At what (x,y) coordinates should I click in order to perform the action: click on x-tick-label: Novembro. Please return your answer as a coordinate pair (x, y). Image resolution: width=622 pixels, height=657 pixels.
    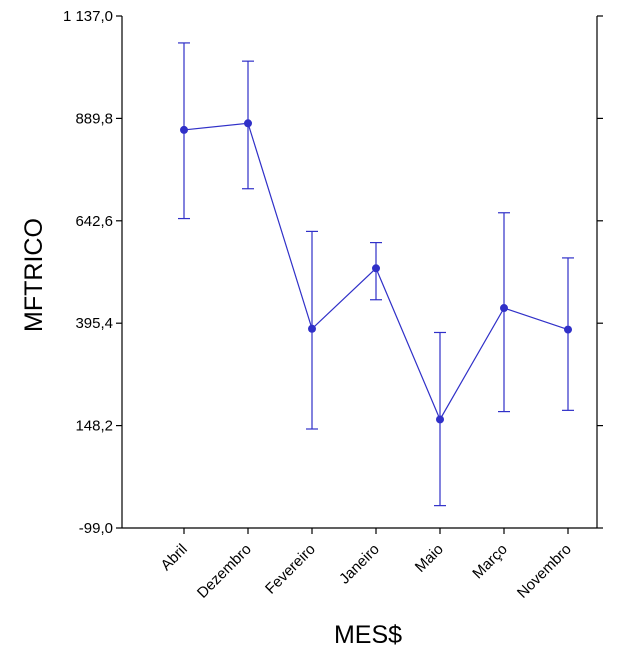
    Looking at the image, I should click on (544, 571).